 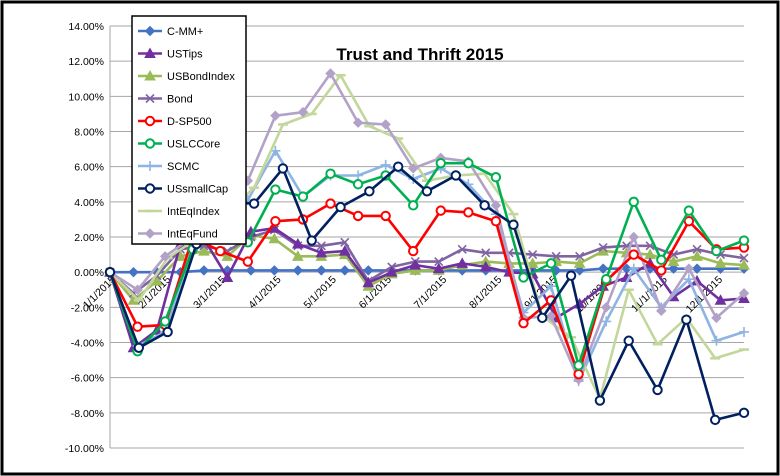 I want to click on legend-label: USLCCore, so click(x=193, y=145).